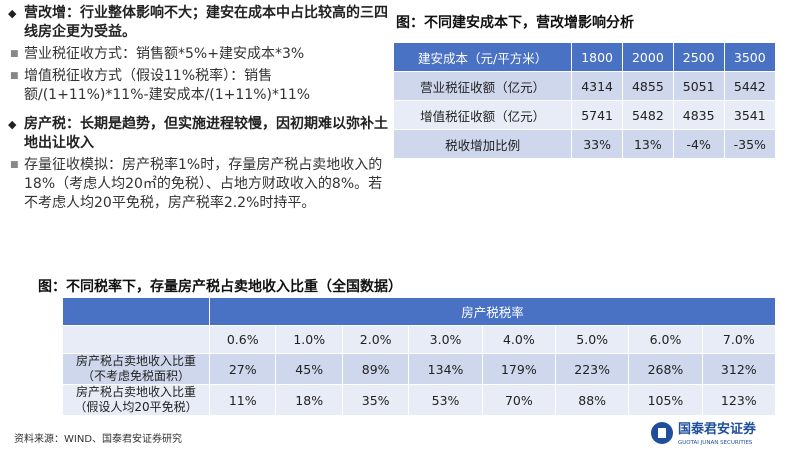 The image size is (789, 450). Describe the element at coordinates (482, 57) in the screenshot. I see `header-cell: 建安成本（元/平方米）` at that location.